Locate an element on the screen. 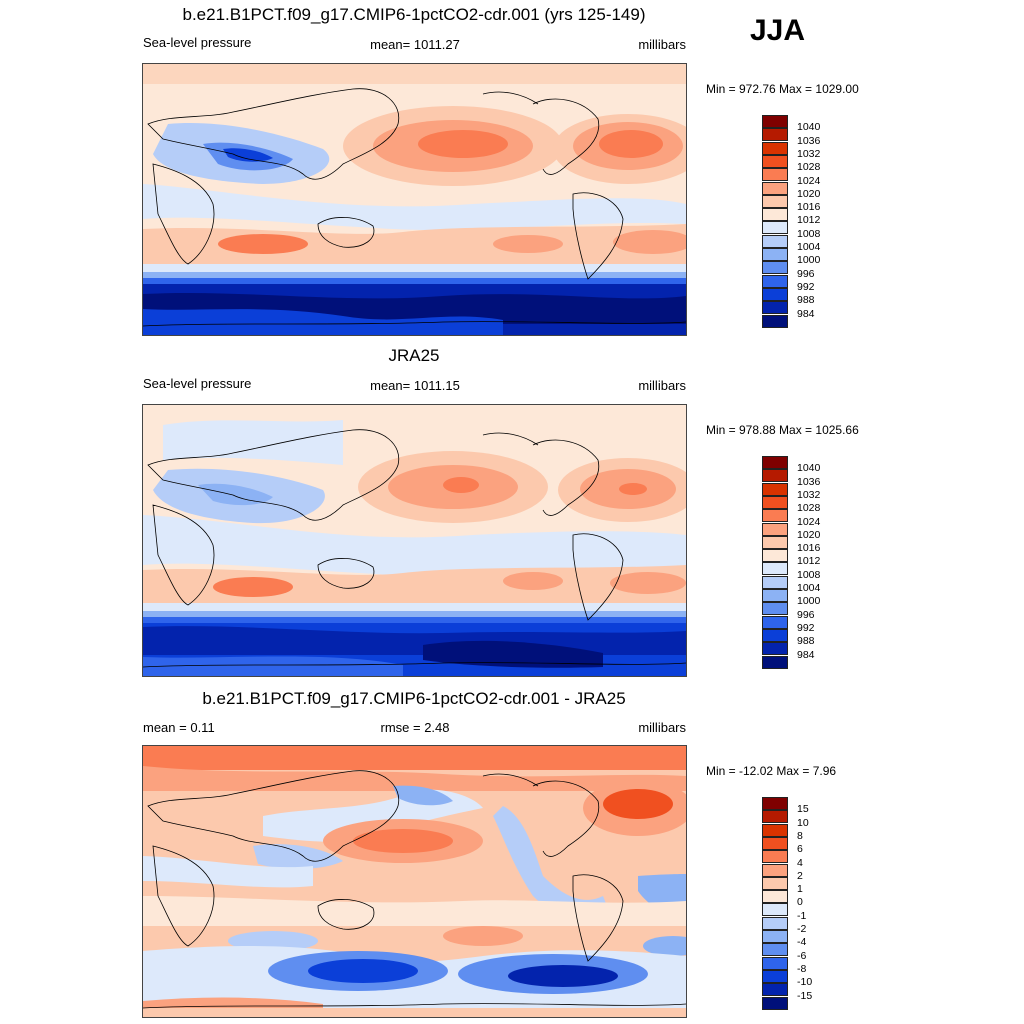 This screenshot has height=1024, width=1024. colorbar-tick-label: -6 is located at coordinates (802, 955).